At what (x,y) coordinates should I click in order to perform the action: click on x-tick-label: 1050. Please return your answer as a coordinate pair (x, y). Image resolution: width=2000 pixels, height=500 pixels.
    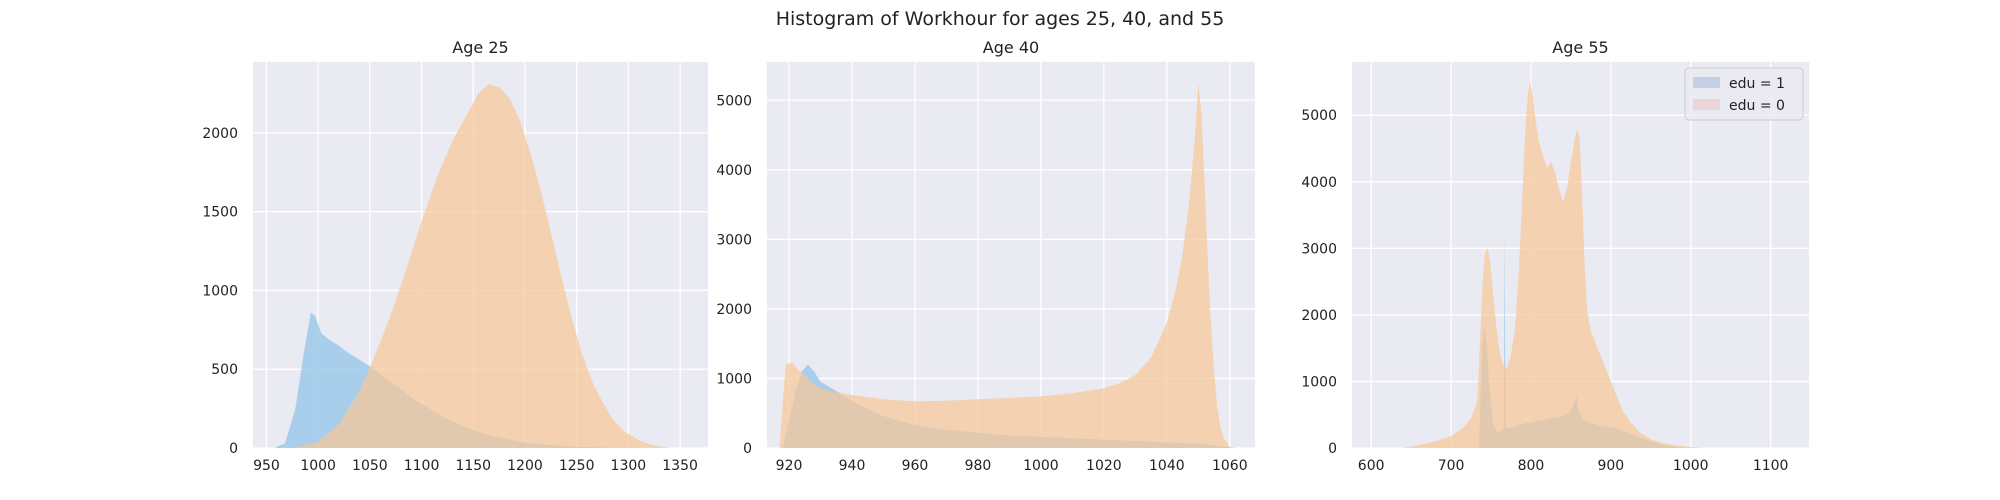
    Looking at the image, I should click on (370, 466).